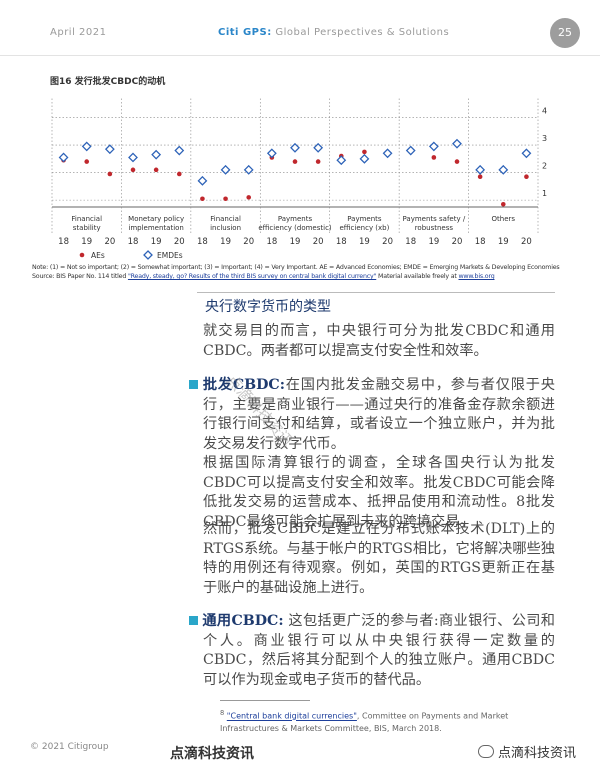  What do you see at coordinates (544, 111) in the screenshot?
I see `y-tick-label: 4` at bounding box center [544, 111].